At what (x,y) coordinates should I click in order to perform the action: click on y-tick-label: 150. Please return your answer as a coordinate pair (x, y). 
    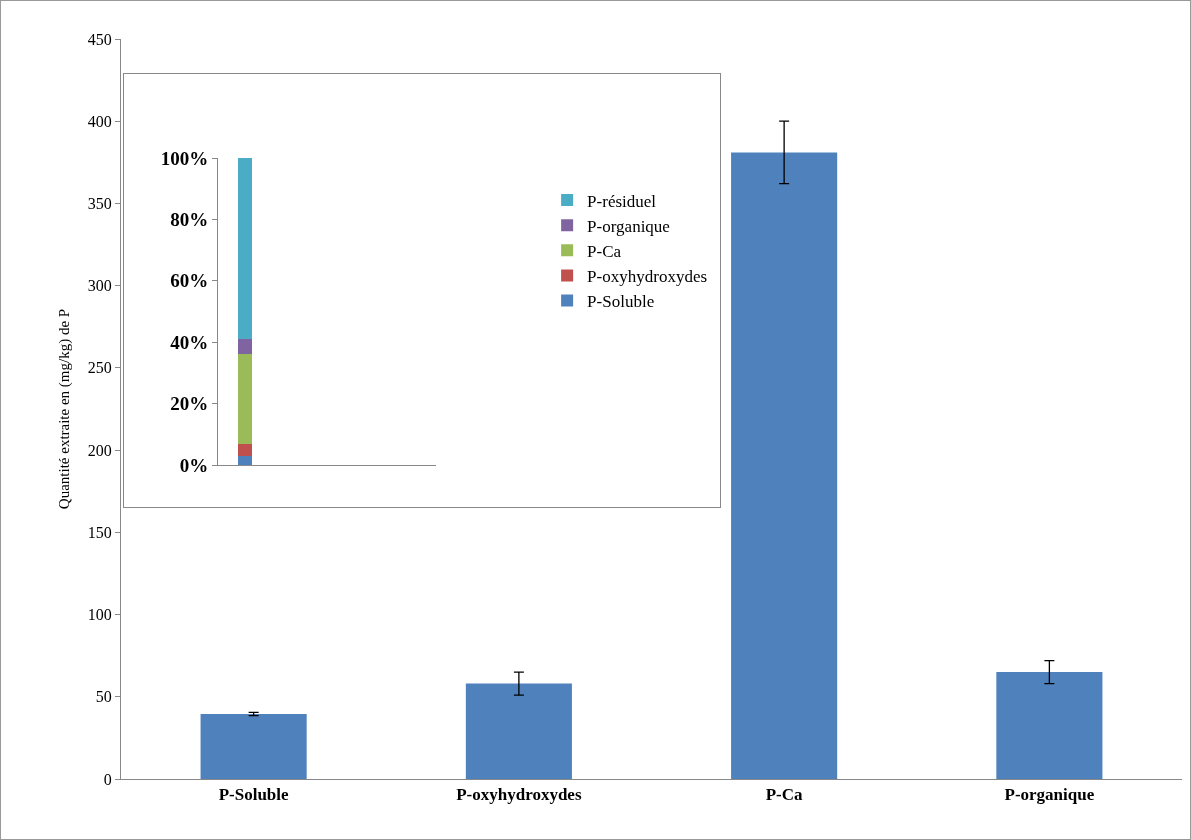
    Looking at the image, I should click on (99, 532).